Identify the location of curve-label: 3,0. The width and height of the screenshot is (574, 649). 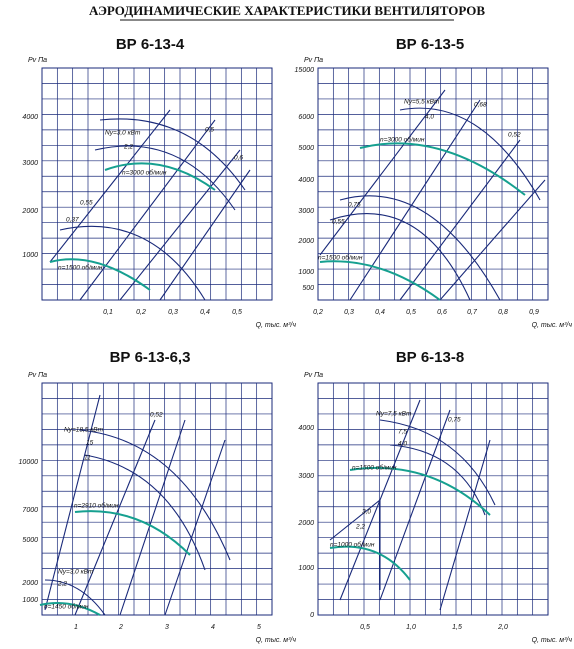
(366, 512).